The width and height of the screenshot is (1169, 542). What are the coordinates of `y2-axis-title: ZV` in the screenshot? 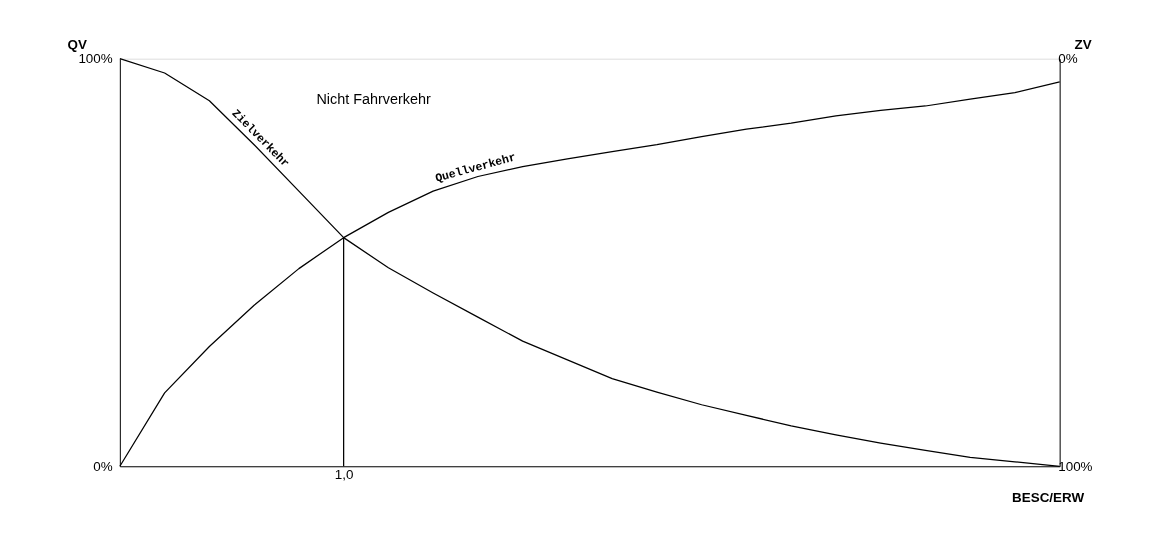 It's located at (1083, 44).